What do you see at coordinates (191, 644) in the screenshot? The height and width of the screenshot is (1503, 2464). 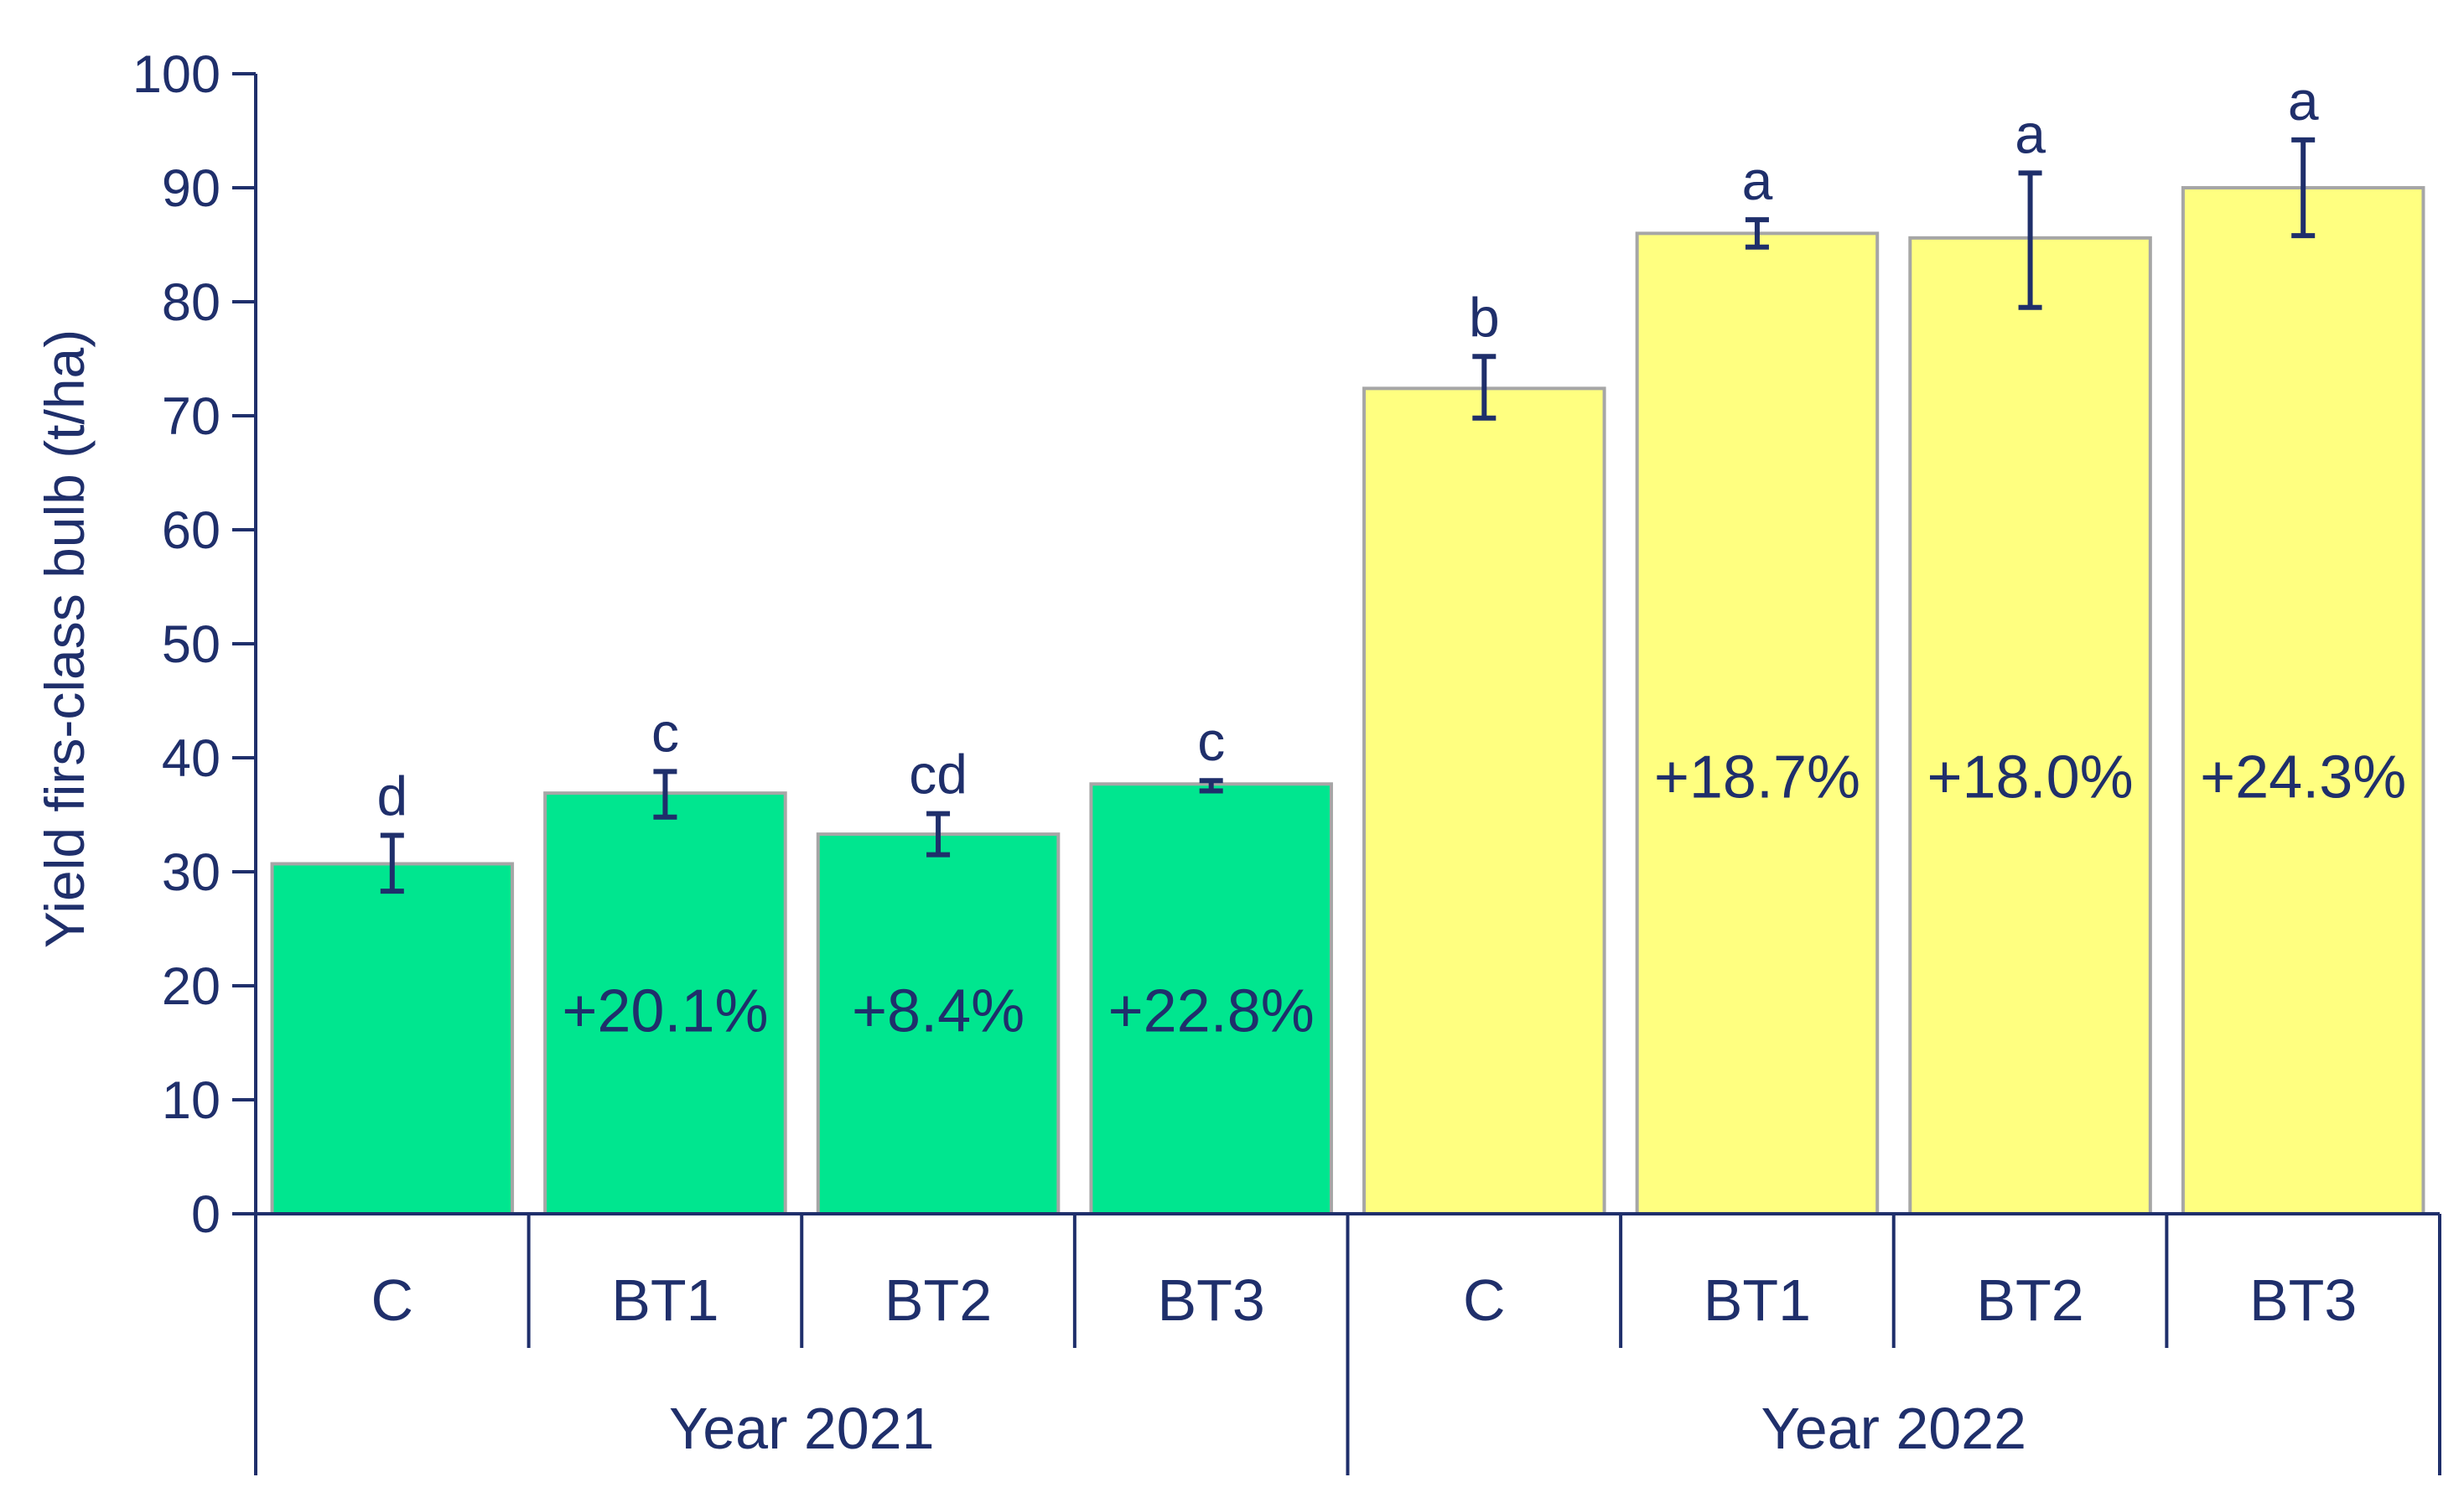 I see `y-tick-label: 50` at bounding box center [191, 644].